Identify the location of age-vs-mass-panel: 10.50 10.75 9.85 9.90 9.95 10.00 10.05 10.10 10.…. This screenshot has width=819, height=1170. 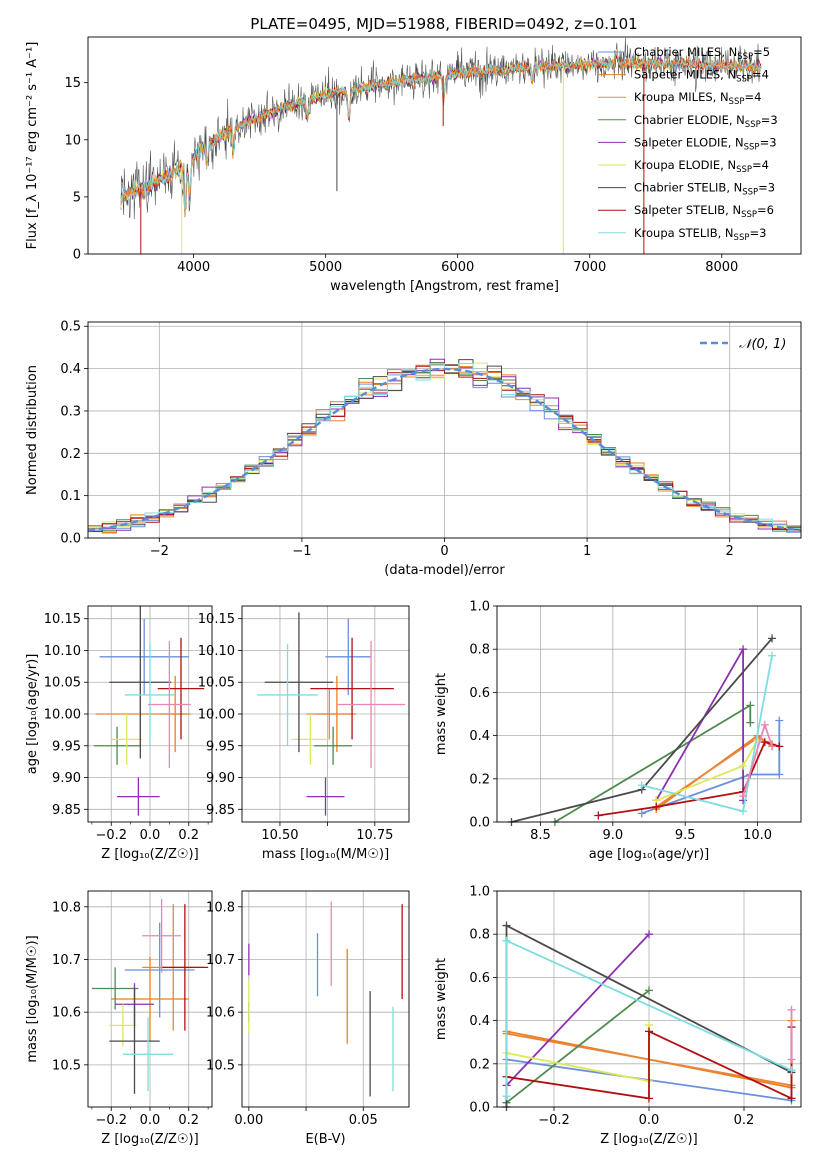
(304, 733).